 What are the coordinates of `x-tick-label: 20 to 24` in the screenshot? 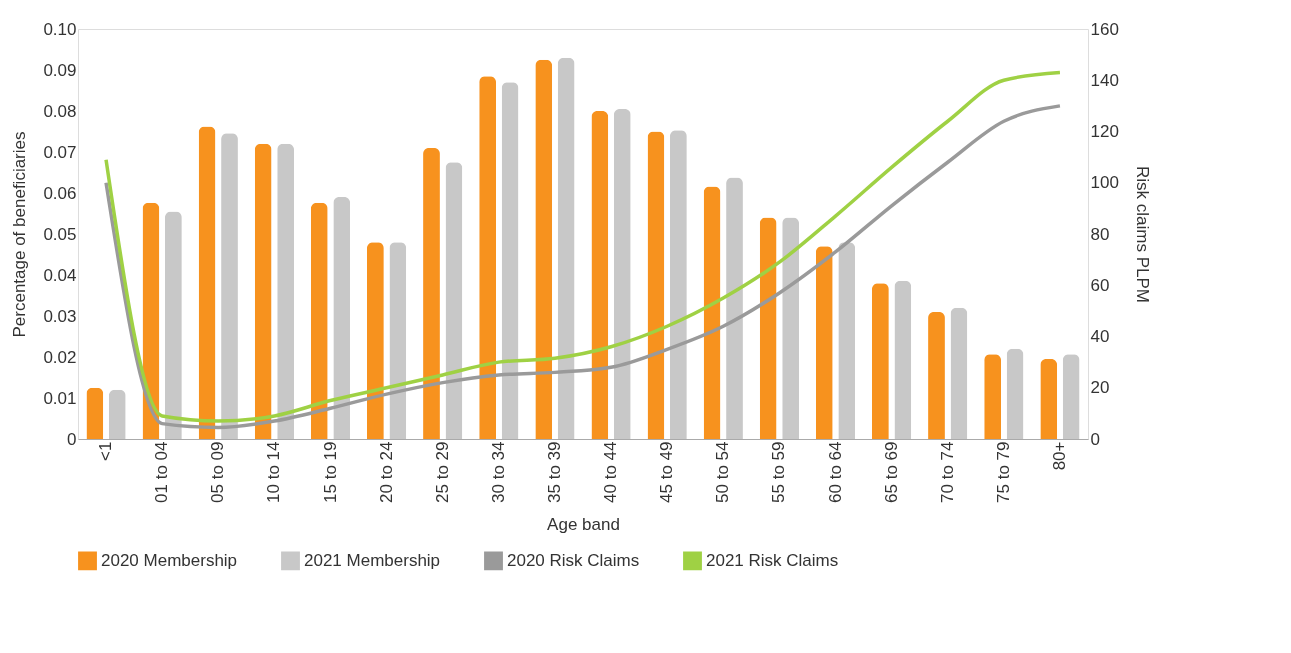 It's located at (386, 472).